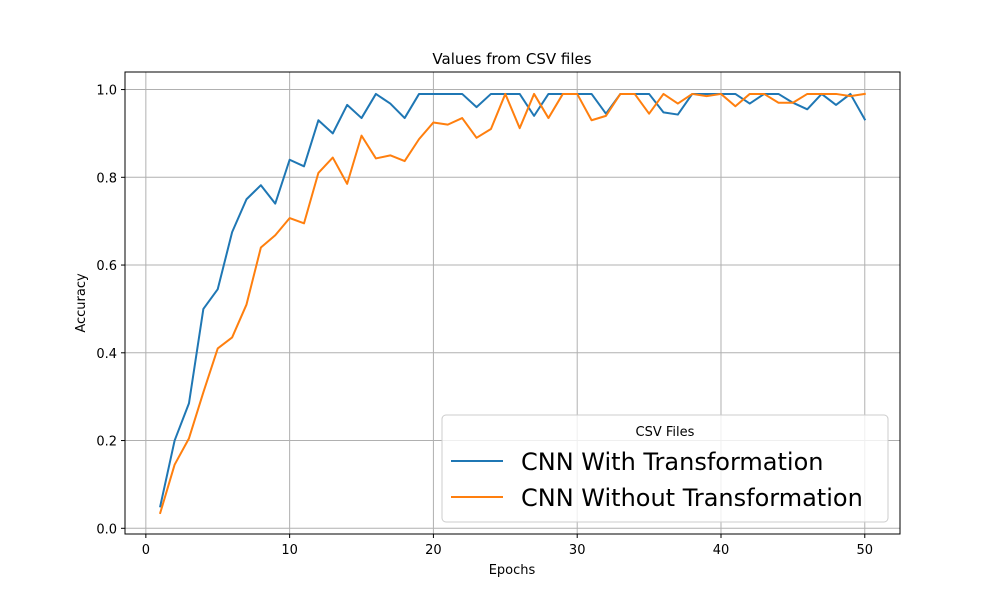 The image size is (1000, 600). What do you see at coordinates (433, 550) in the screenshot?
I see `x-tick-label: 20` at bounding box center [433, 550].